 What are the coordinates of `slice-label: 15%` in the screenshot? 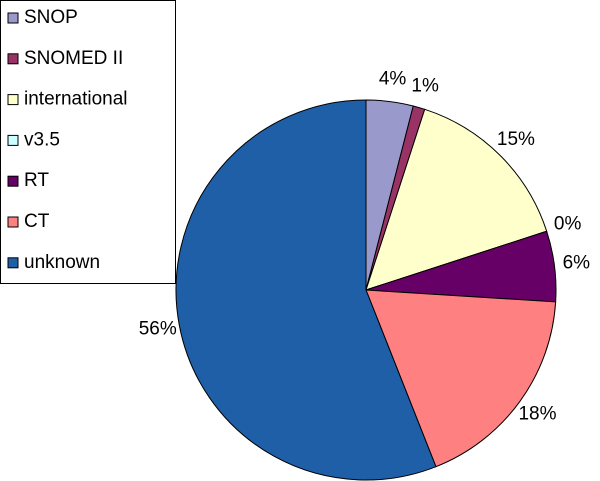 It's located at (516, 139).